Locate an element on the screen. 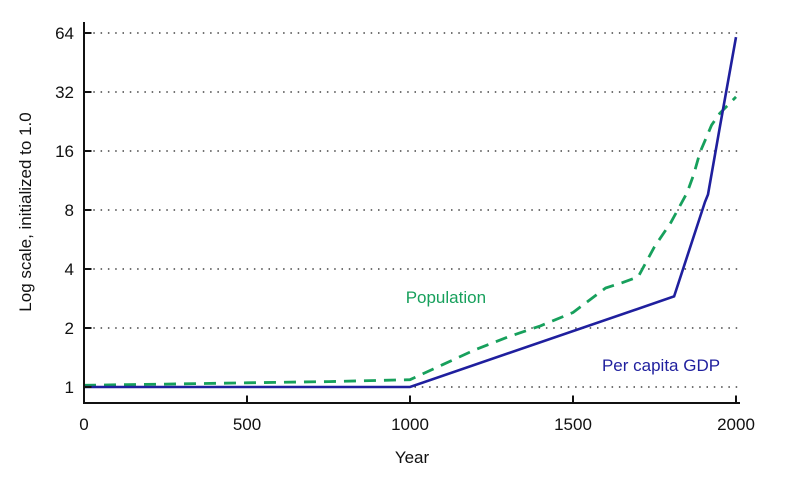 The height and width of the screenshot is (480, 800). y-tick-label-16: 16 is located at coordinates (64, 151).